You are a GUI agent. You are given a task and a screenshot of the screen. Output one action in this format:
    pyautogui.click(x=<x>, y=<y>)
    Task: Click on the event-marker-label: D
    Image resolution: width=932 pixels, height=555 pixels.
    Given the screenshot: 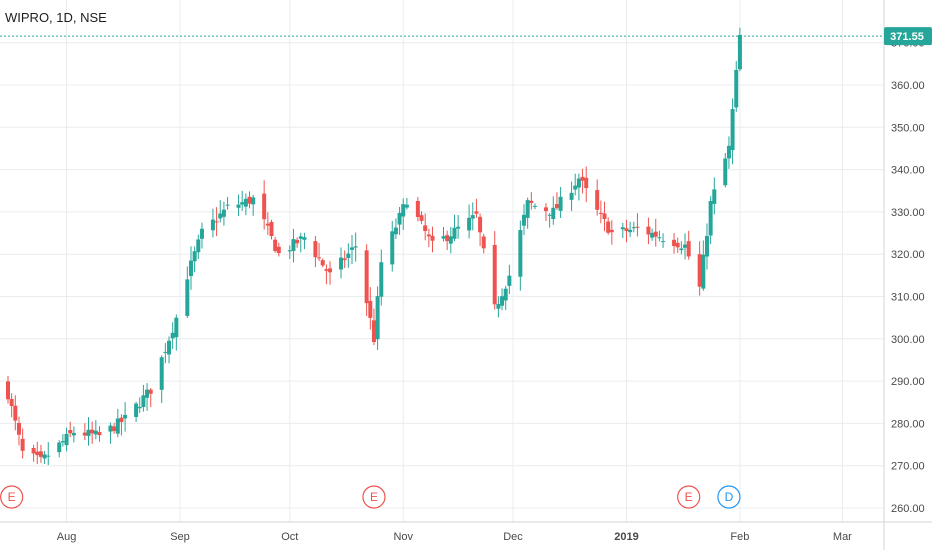 What is the action you would take?
    pyautogui.click(x=729, y=497)
    